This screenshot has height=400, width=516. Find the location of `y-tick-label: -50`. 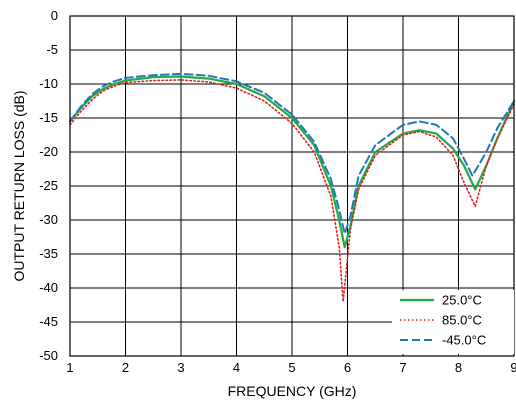

y-tick-label: -50 is located at coordinates (48, 355).